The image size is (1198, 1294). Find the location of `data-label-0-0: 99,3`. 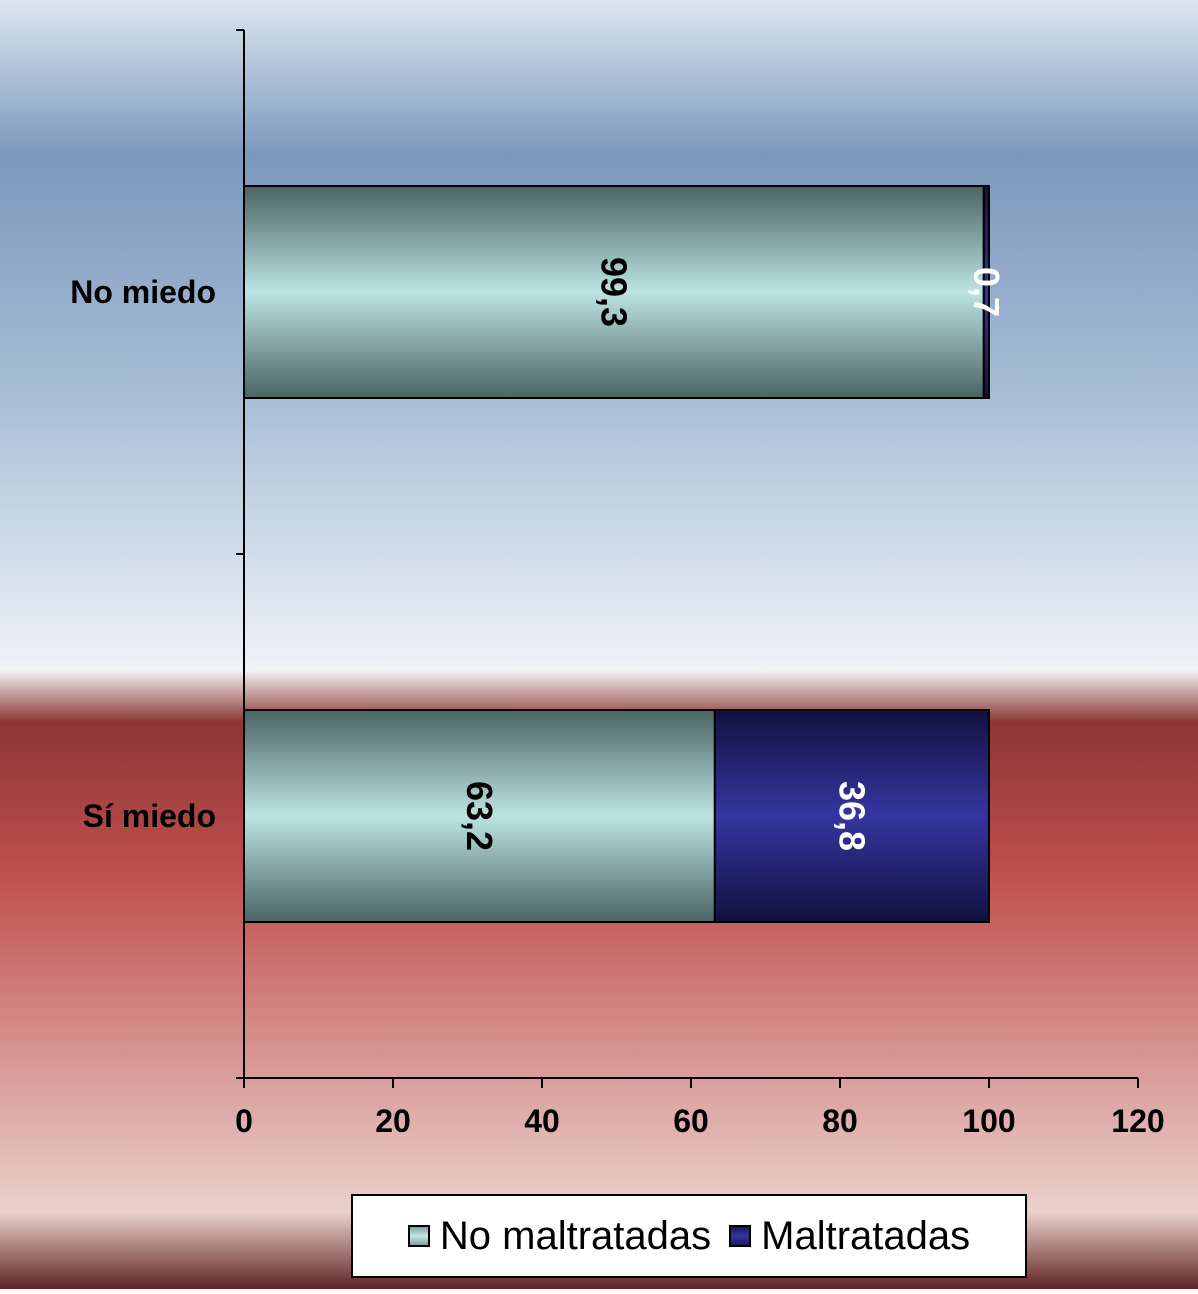

data-label-0-0: 99,3 is located at coordinates (613, 292).